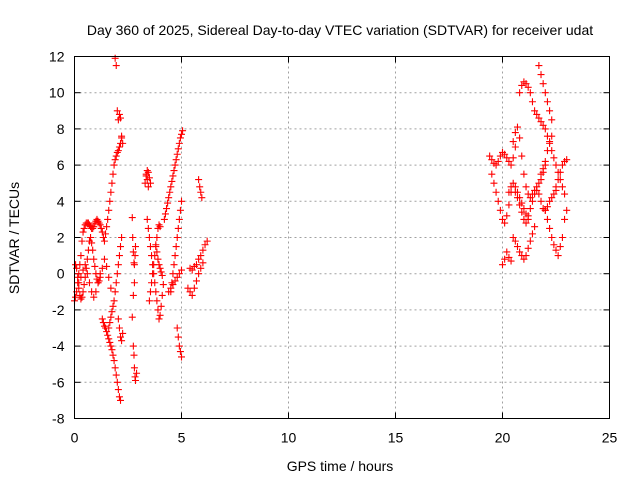 This screenshot has width=640, height=480. What do you see at coordinates (182, 438) in the screenshot?
I see `x-tick-label: 5` at bounding box center [182, 438].